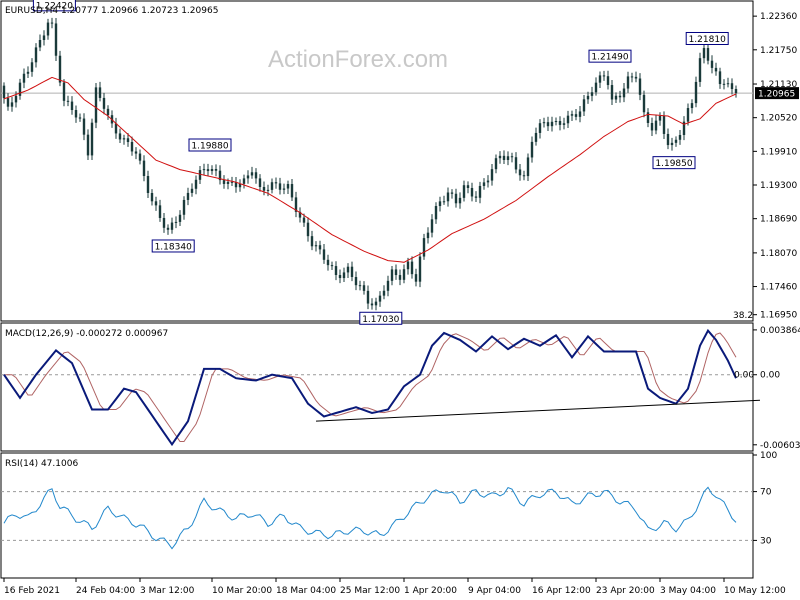  What do you see at coordinates (778, 316) in the screenshot?
I see `price-y-tick-label: 1.16950` at bounding box center [778, 316].